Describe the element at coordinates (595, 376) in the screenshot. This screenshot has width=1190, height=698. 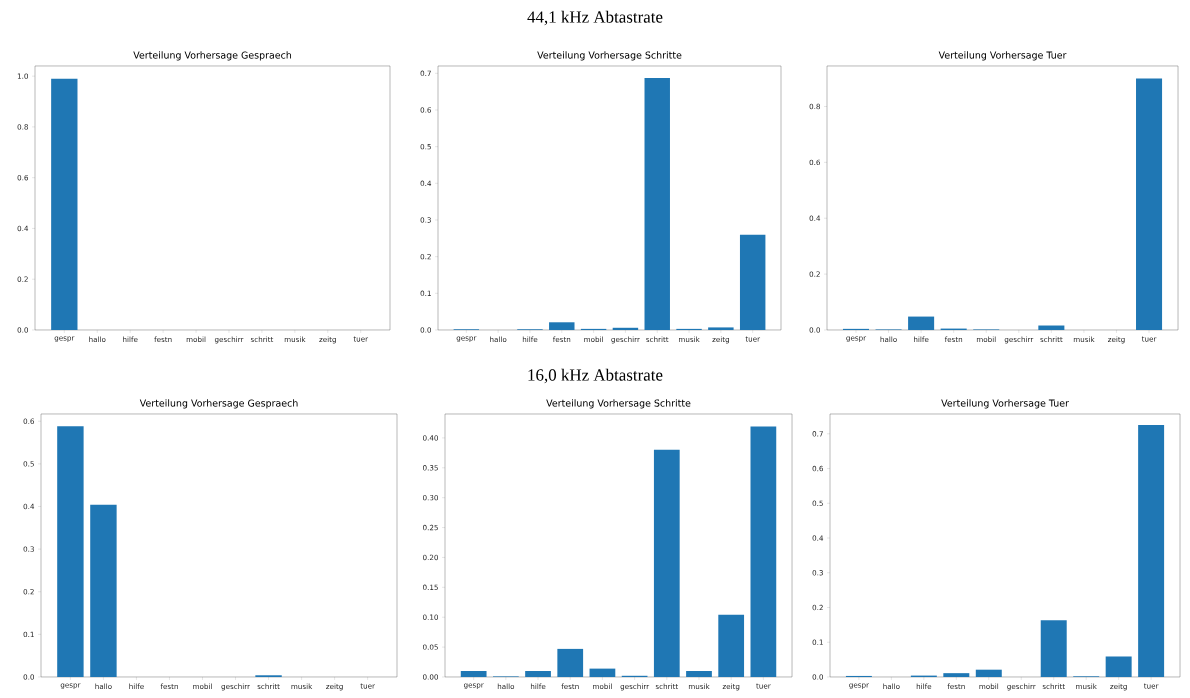
I see `text: 16,0 kHz Abtastrate` at that location.